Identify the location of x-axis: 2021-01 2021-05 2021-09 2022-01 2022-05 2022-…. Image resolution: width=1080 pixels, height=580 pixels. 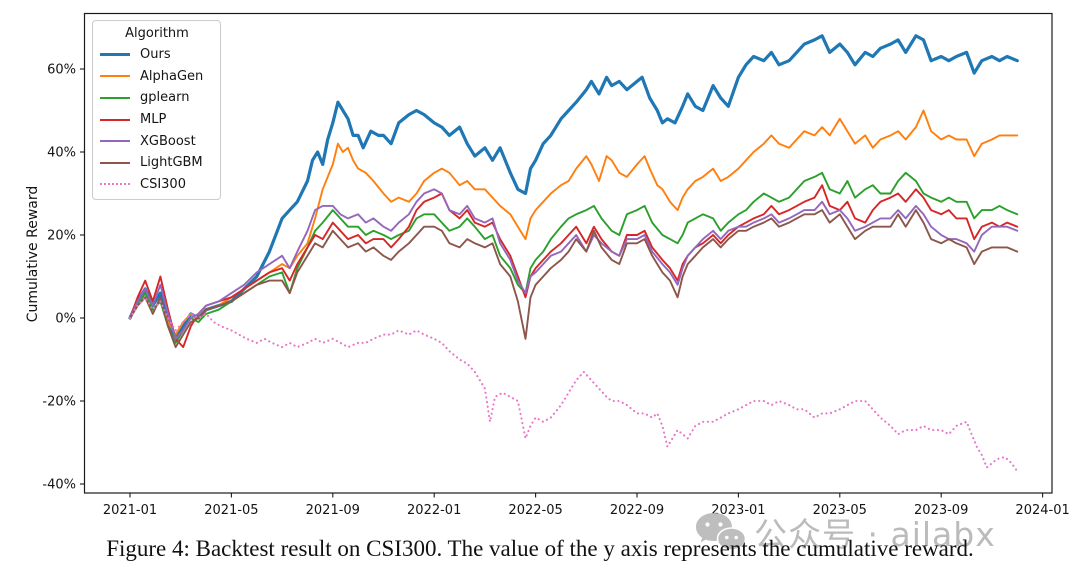
(586, 505).